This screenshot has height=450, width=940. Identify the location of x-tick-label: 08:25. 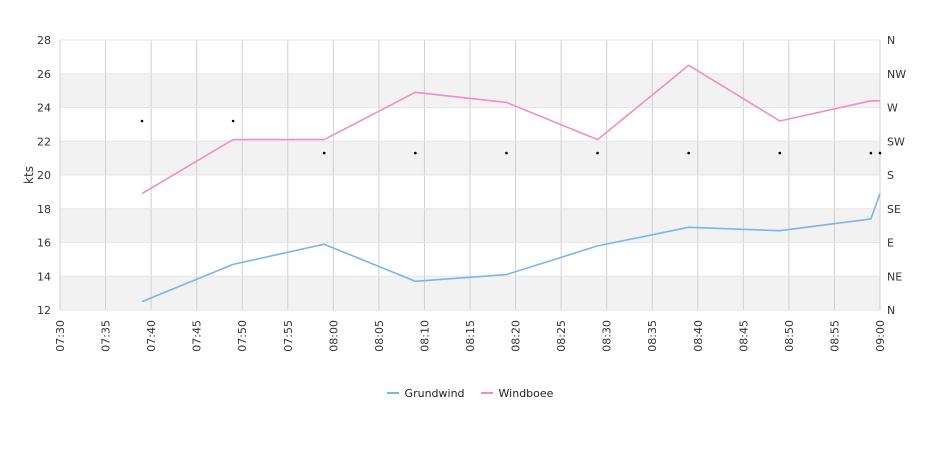
(561, 336).